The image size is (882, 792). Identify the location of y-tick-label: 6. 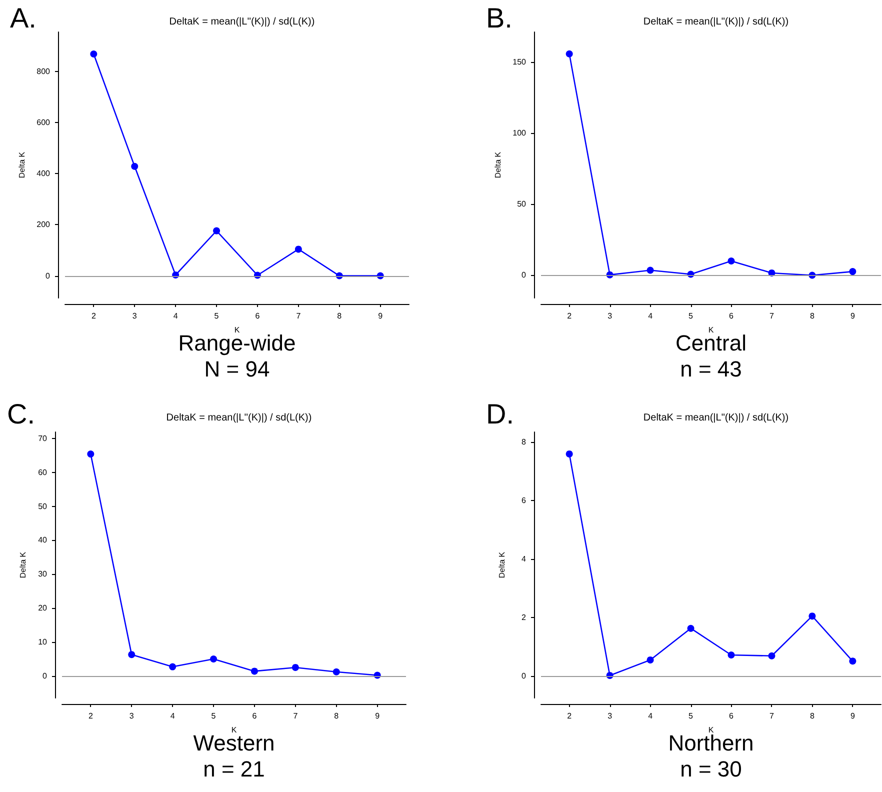
(524, 500).